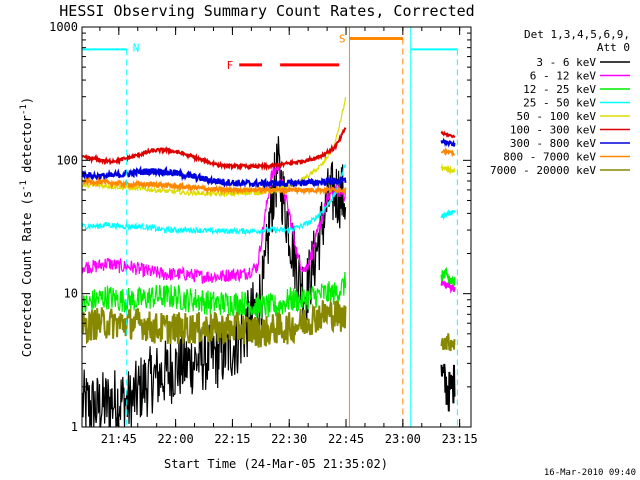  Describe the element at coordinates (289, 439) in the screenshot. I see `x-tick-label: 22:30` at that location.